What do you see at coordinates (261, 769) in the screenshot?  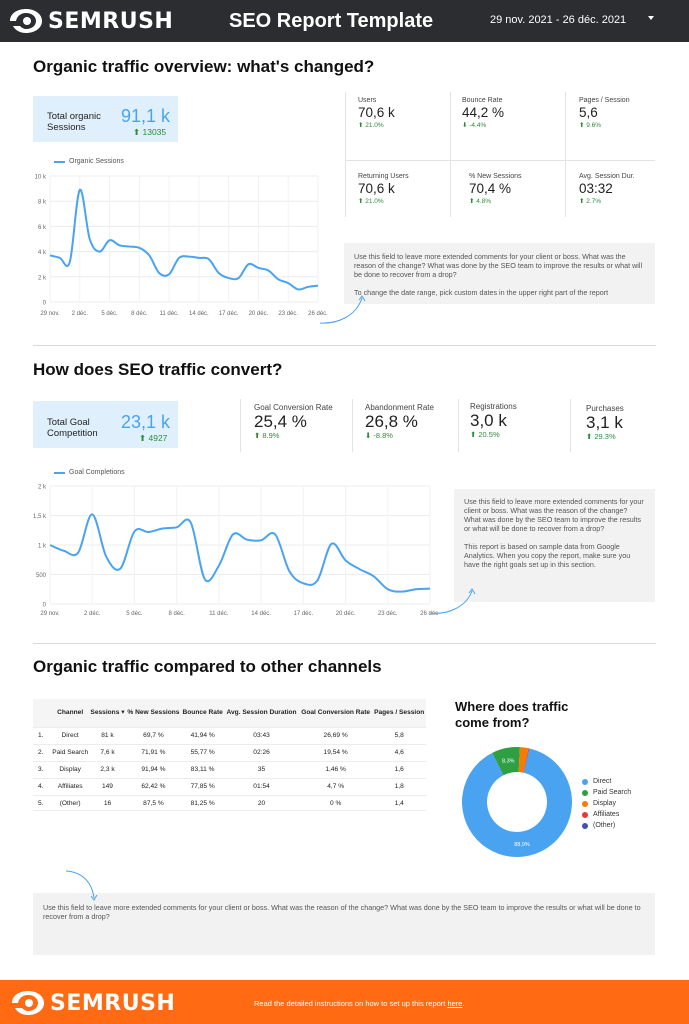 I see `table-cell: 35` at bounding box center [261, 769].